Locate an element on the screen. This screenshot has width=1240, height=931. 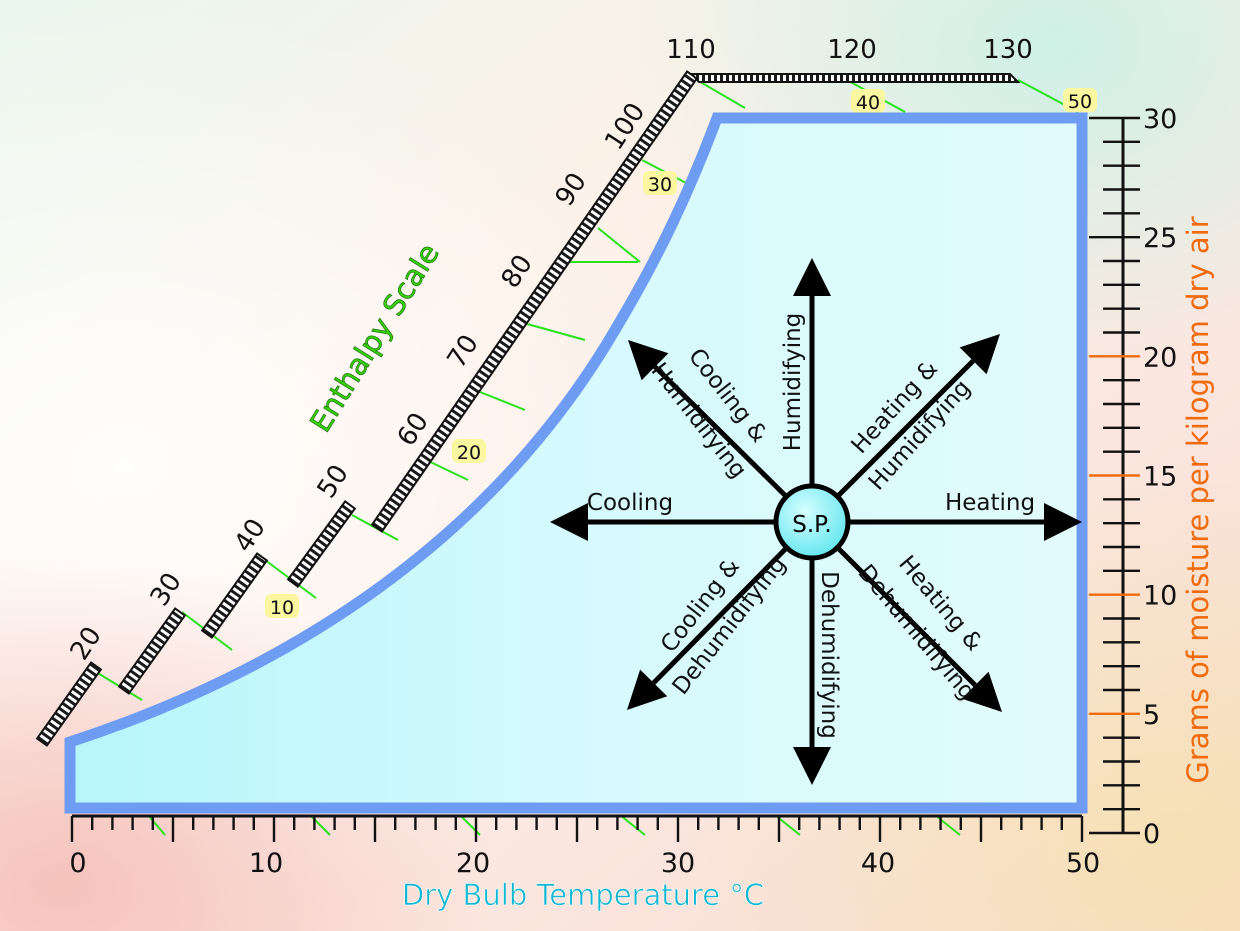
state-point-circle is located at coordinates (812, 522).